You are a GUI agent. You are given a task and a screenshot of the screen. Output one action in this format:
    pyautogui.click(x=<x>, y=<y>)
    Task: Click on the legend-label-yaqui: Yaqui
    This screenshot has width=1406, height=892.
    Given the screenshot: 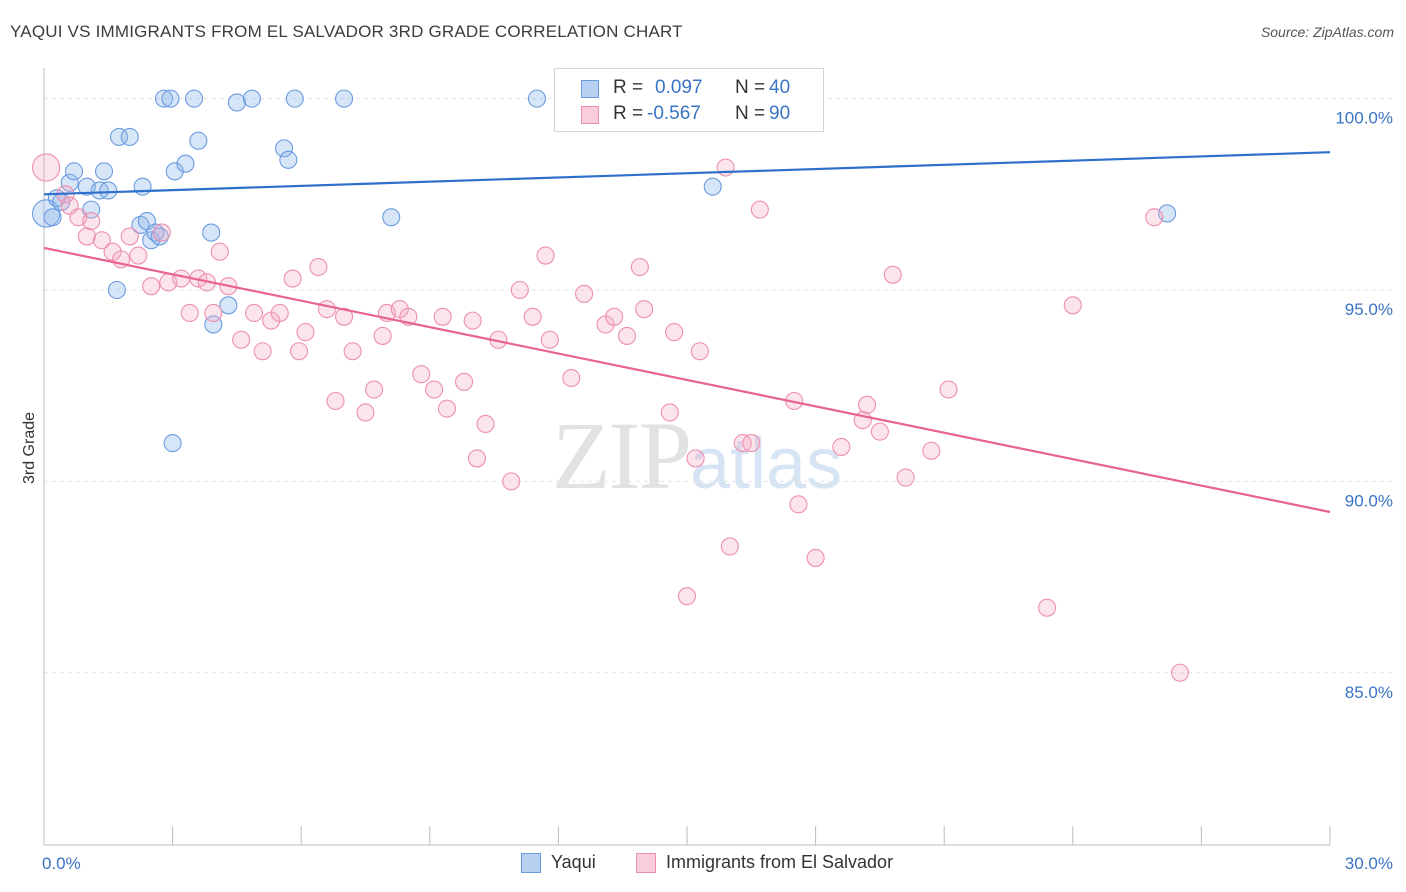 What is the action you would take?
    pyautogui.click(x=573, y=862)
    